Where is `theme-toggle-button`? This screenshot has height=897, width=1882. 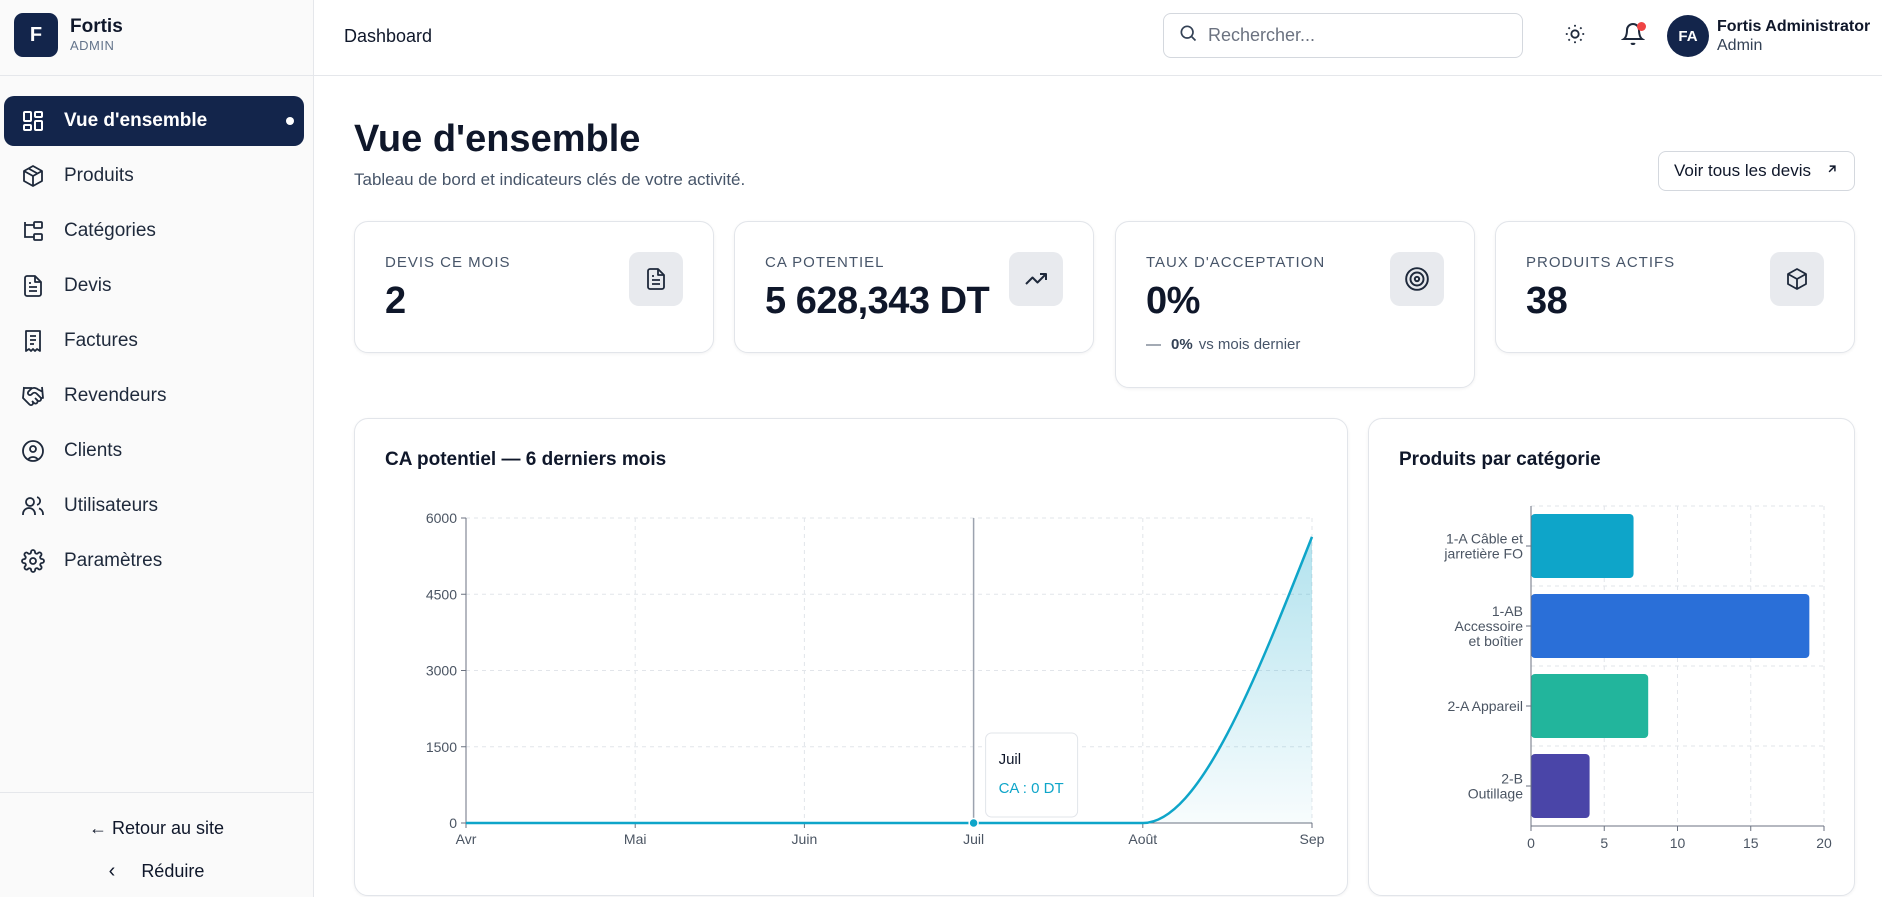
theme-toggle-button is located at coordinates (1575, 36).